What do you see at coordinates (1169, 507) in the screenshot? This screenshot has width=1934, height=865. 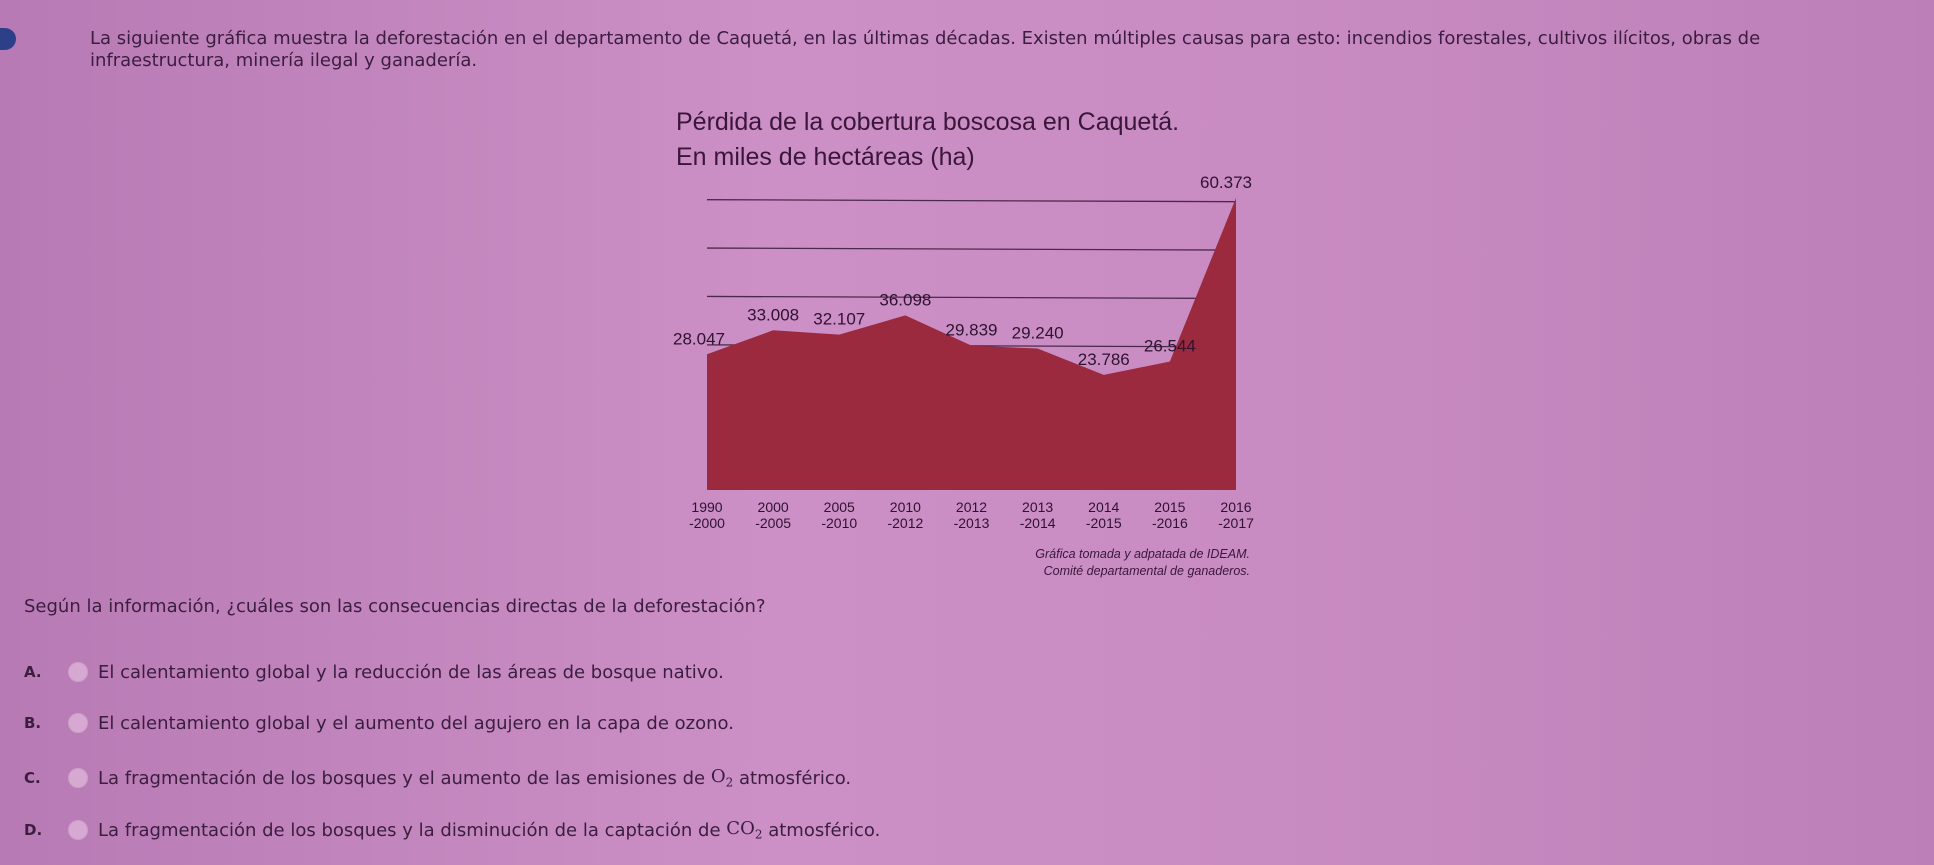 I see `x-tick-label: 2015` at bounding box center [1169, 507].